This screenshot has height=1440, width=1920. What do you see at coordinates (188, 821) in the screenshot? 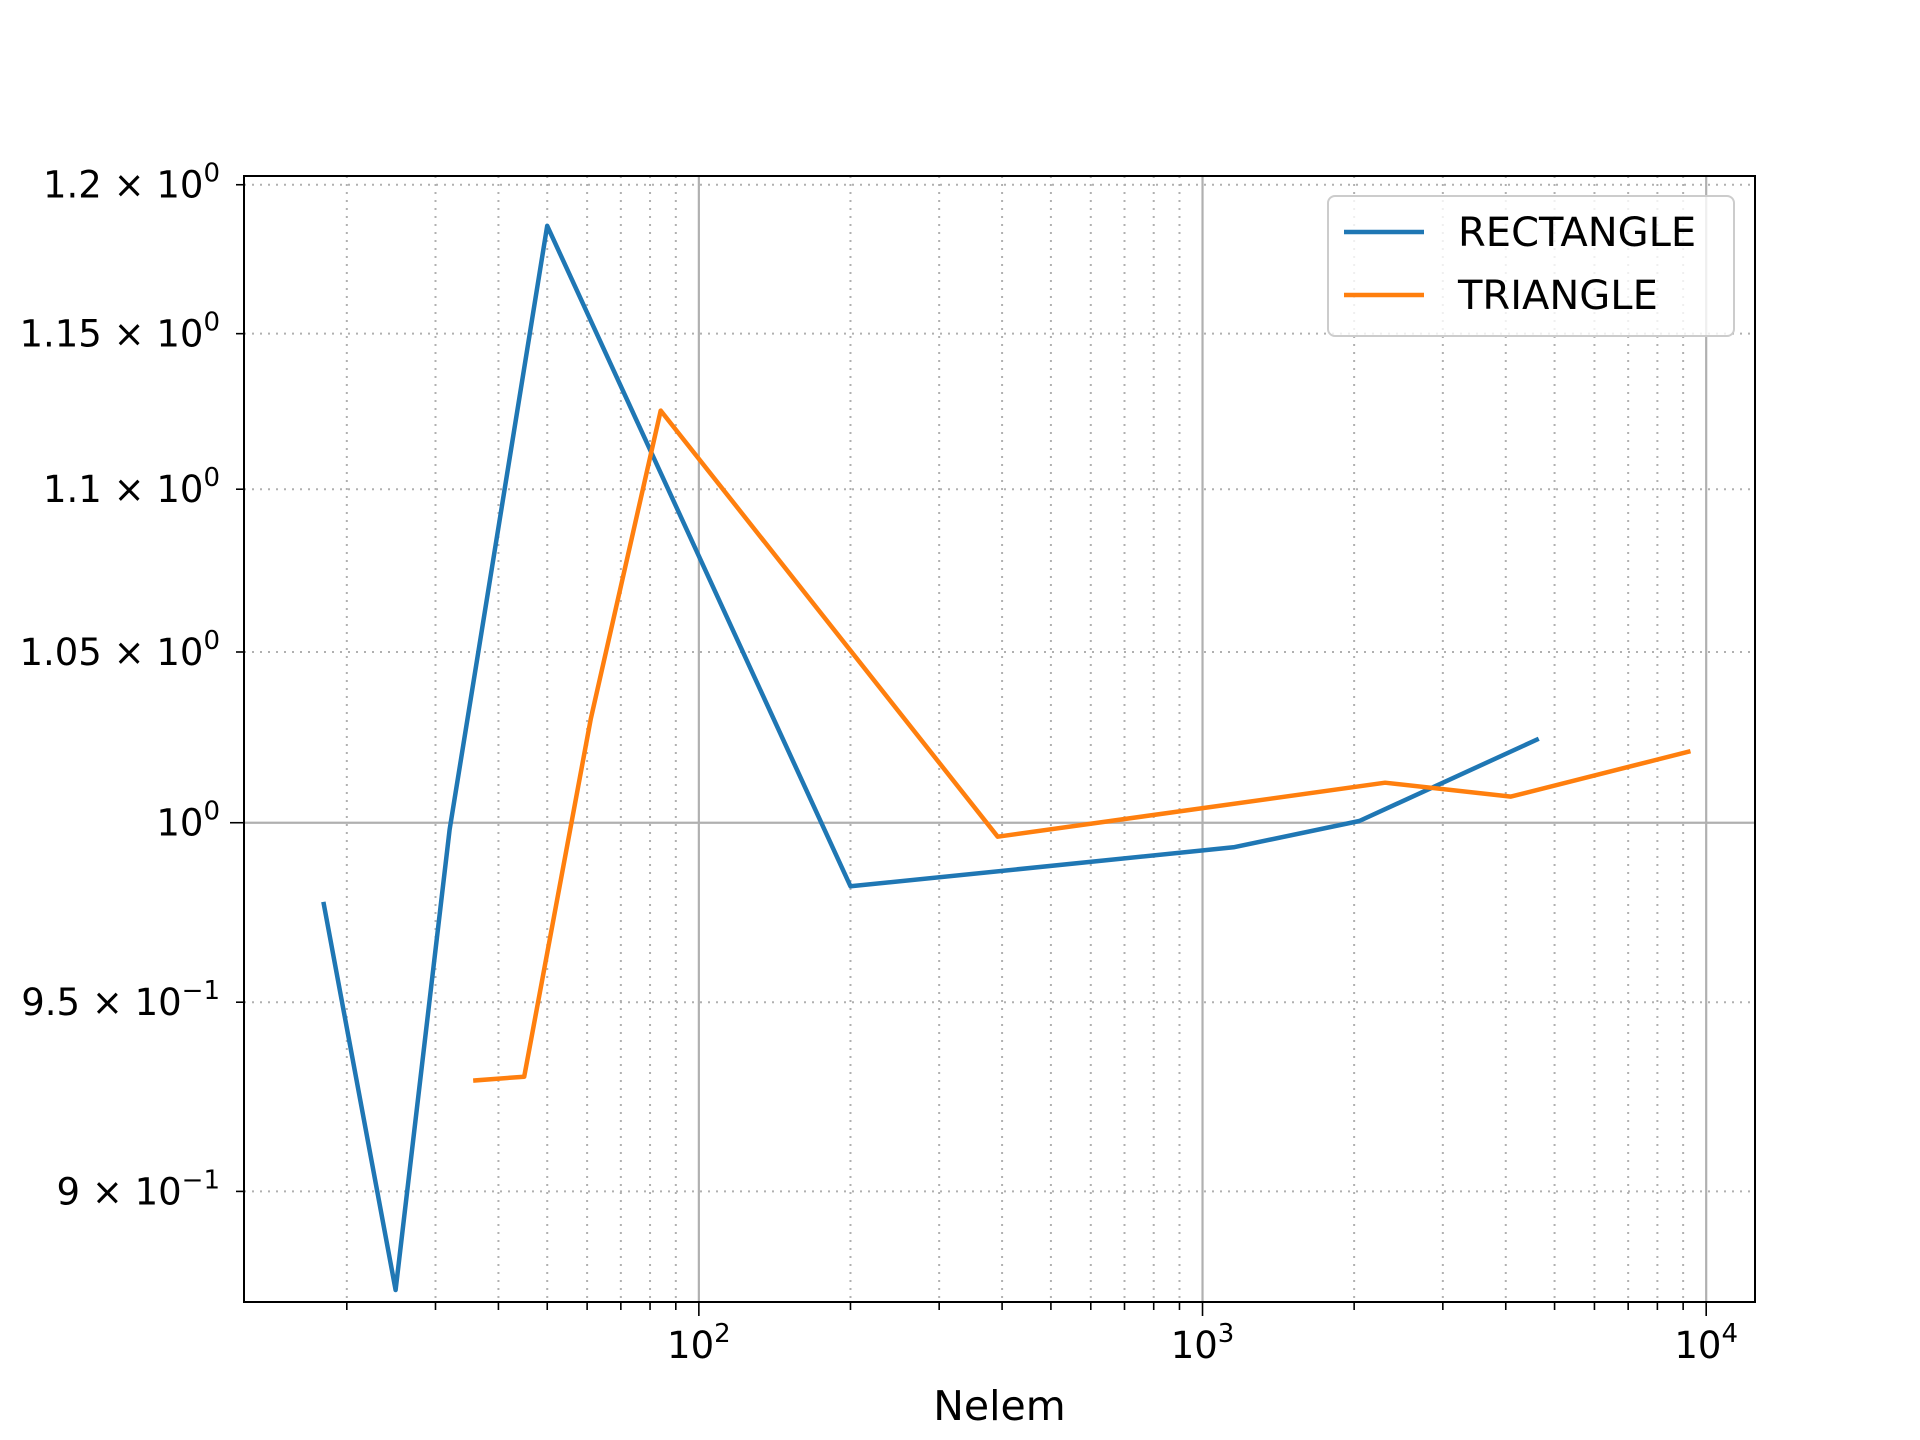
I see `y-tick-label: 100` at bounding box center [188, 821].